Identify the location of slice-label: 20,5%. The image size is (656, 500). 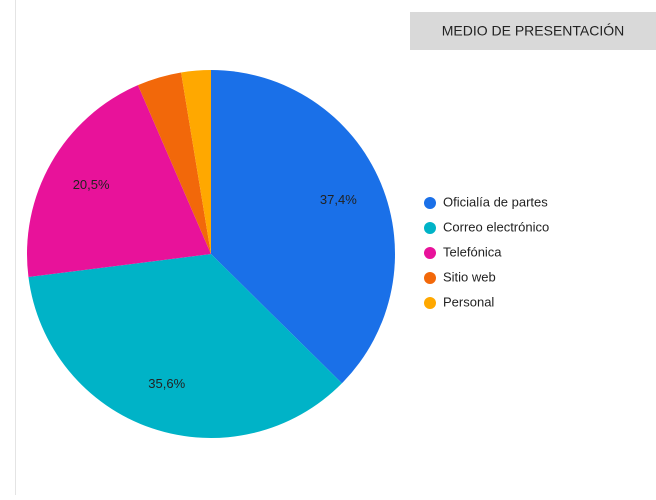
(91, 184).